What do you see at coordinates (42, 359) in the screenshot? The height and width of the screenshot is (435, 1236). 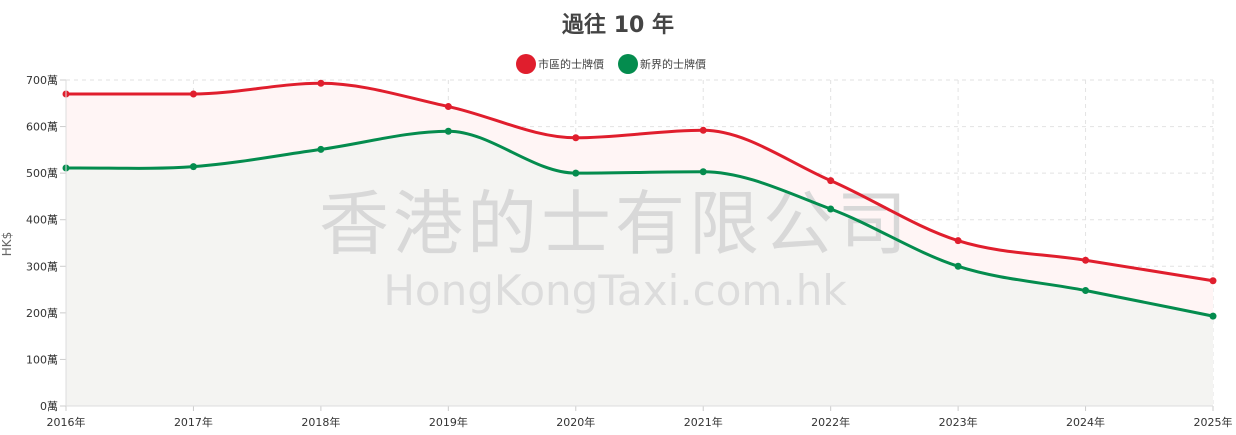 I see `y-tick-label: 100萬` at bounding box center [42, 359].